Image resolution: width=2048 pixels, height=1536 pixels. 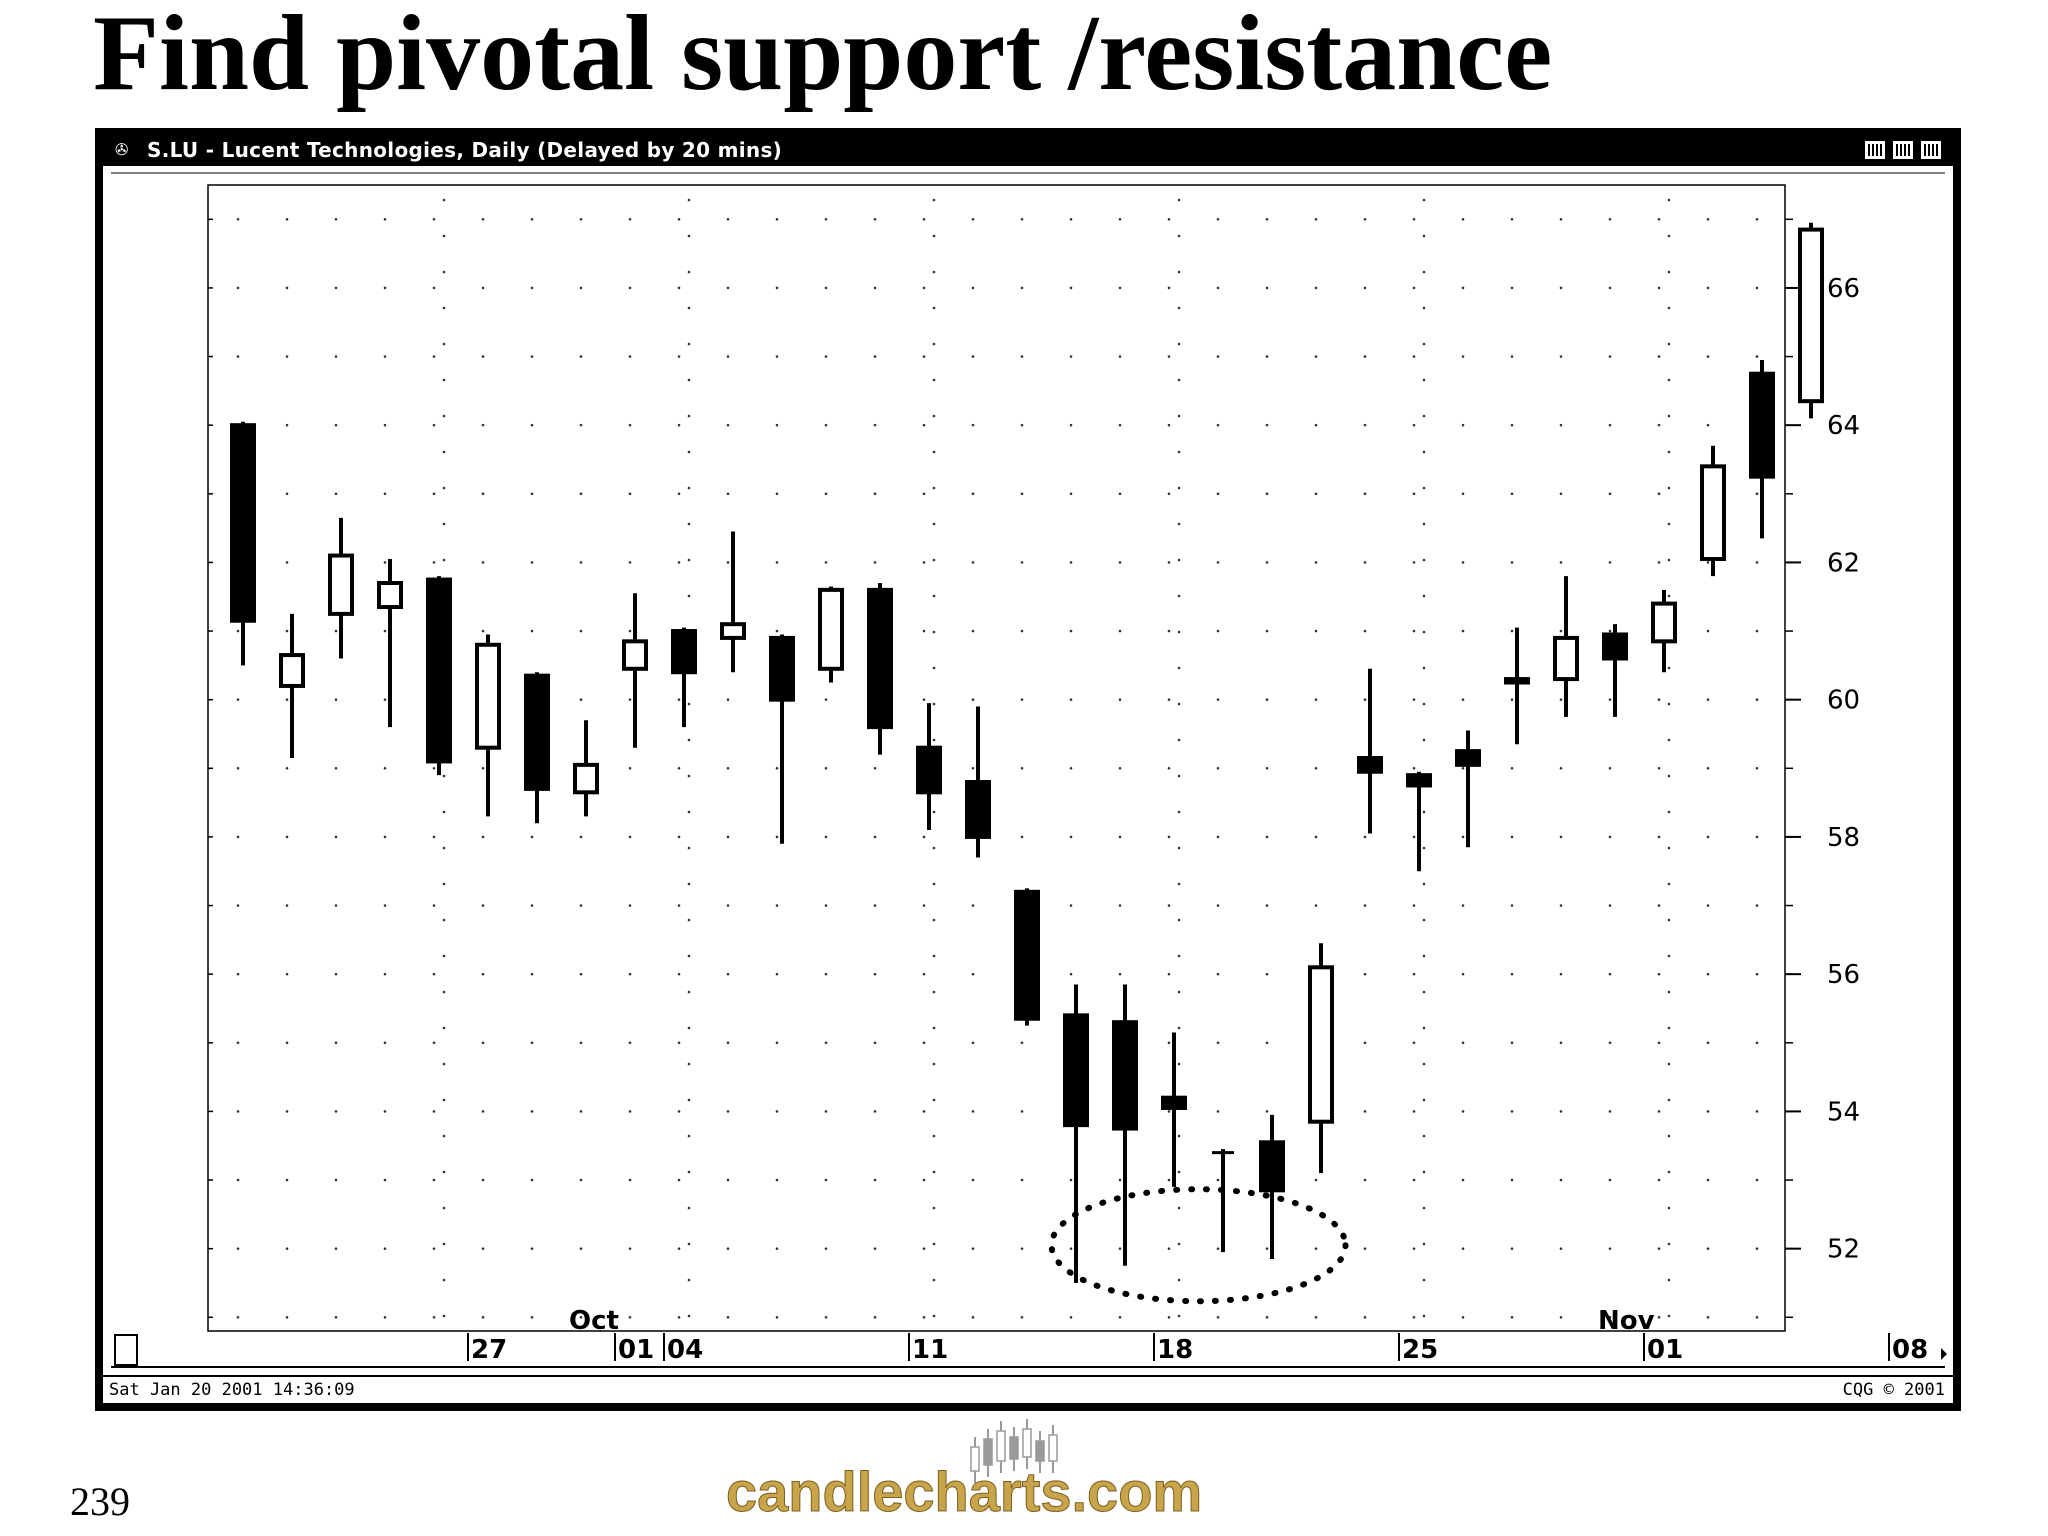 What do you see at coordinates (1843, 1250) in the screenshot?
I see `y-tick-label: 52` at bounding box center [1843, 1250].